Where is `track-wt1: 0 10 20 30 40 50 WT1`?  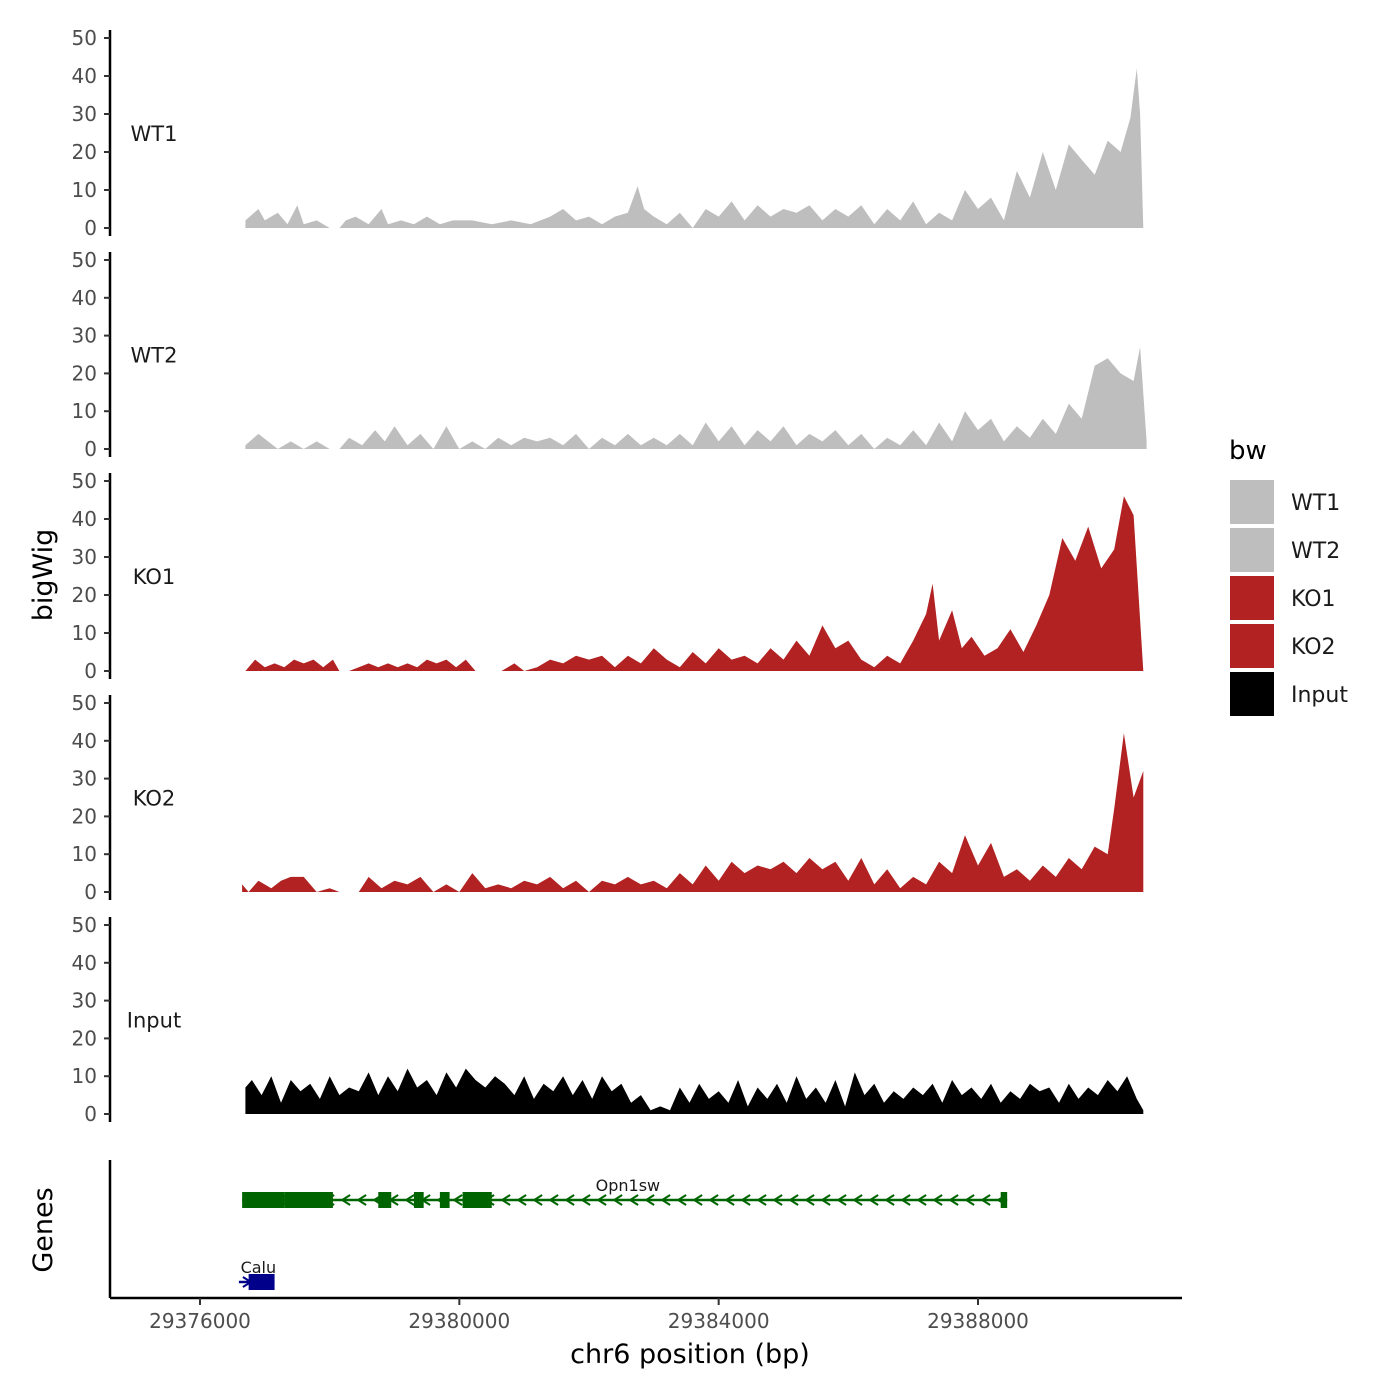 track-wt1: 0 10 20 30 40 50 WT1 is located at coordinates (608, 133).